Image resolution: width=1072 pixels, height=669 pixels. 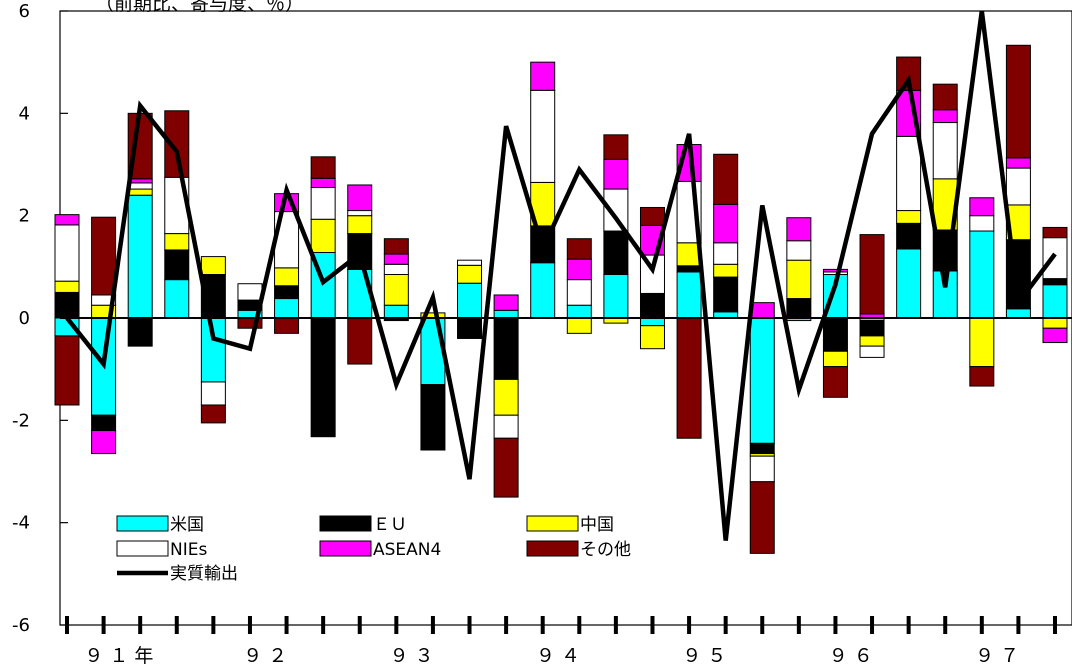 I want to click on legend-label: NIEs, so click(x=188, y=550).